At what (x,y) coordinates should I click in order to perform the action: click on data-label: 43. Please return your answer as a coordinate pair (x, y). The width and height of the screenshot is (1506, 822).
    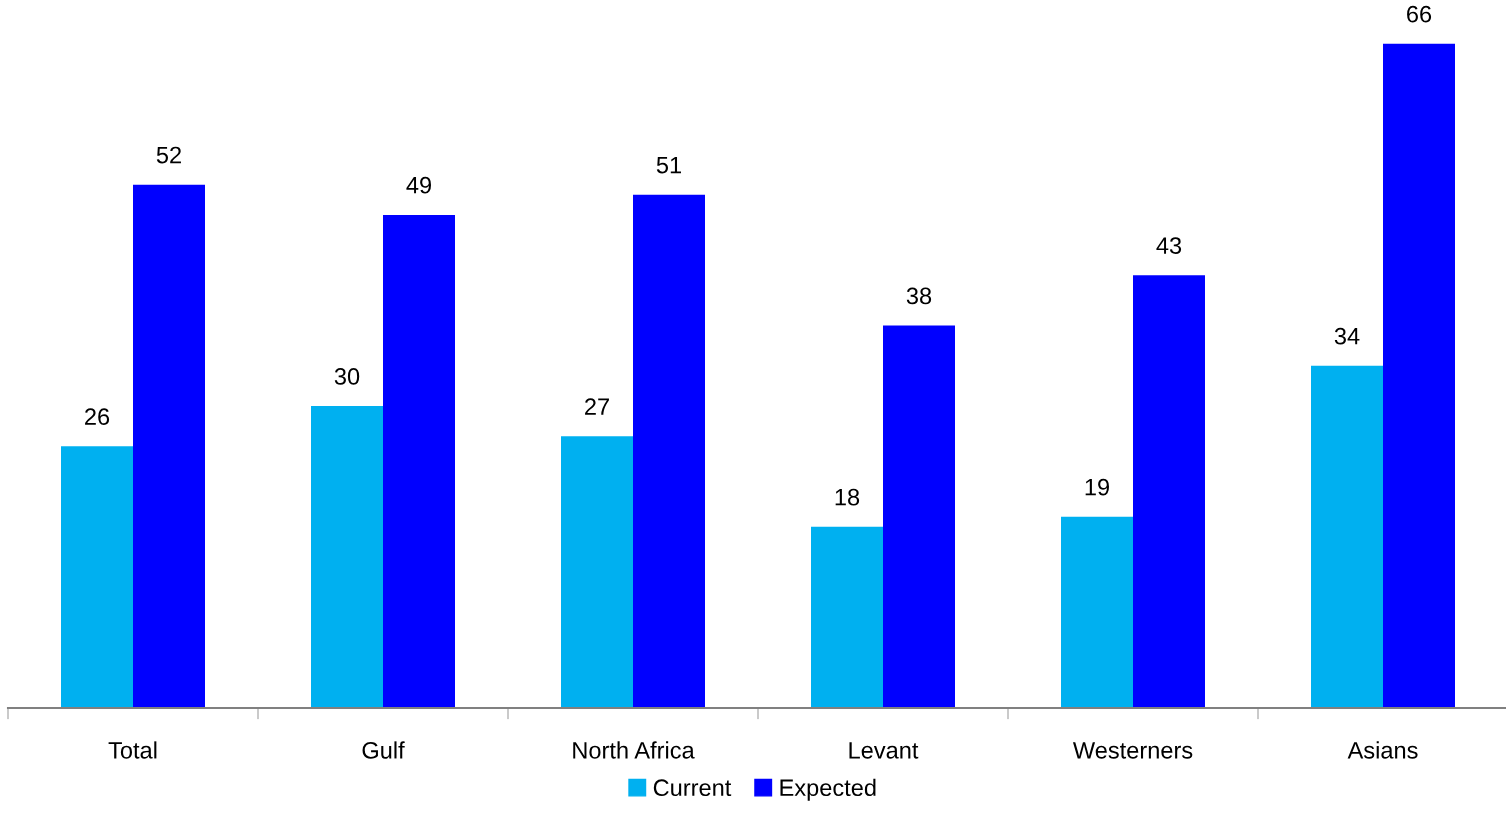
    Looking at the image, I should click on (1169, 245).